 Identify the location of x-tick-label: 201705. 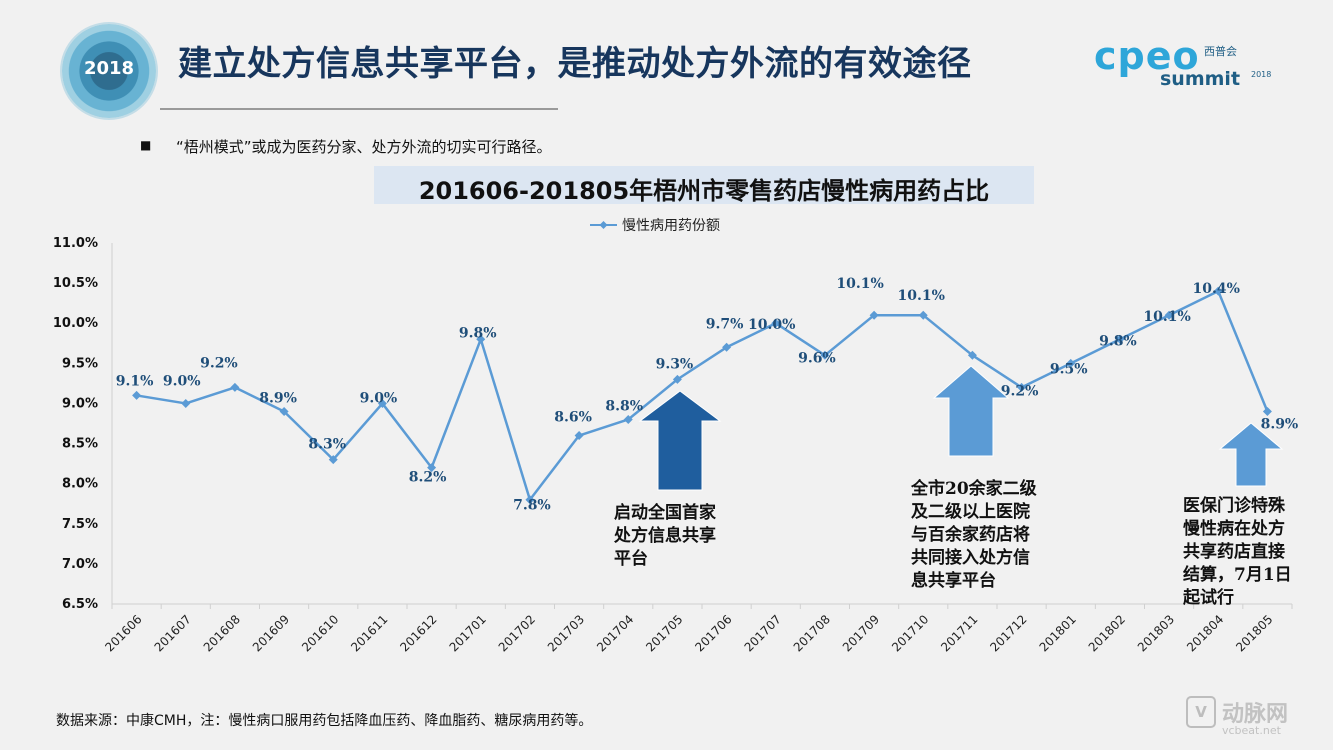
(664, 633).